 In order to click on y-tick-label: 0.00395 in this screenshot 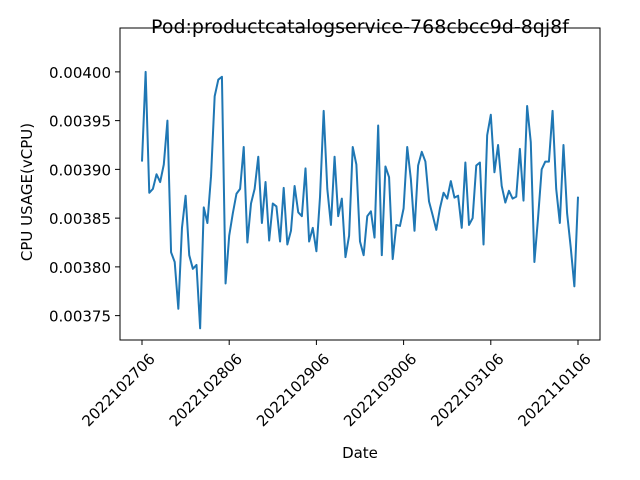, I will do `click(80, 122)`.